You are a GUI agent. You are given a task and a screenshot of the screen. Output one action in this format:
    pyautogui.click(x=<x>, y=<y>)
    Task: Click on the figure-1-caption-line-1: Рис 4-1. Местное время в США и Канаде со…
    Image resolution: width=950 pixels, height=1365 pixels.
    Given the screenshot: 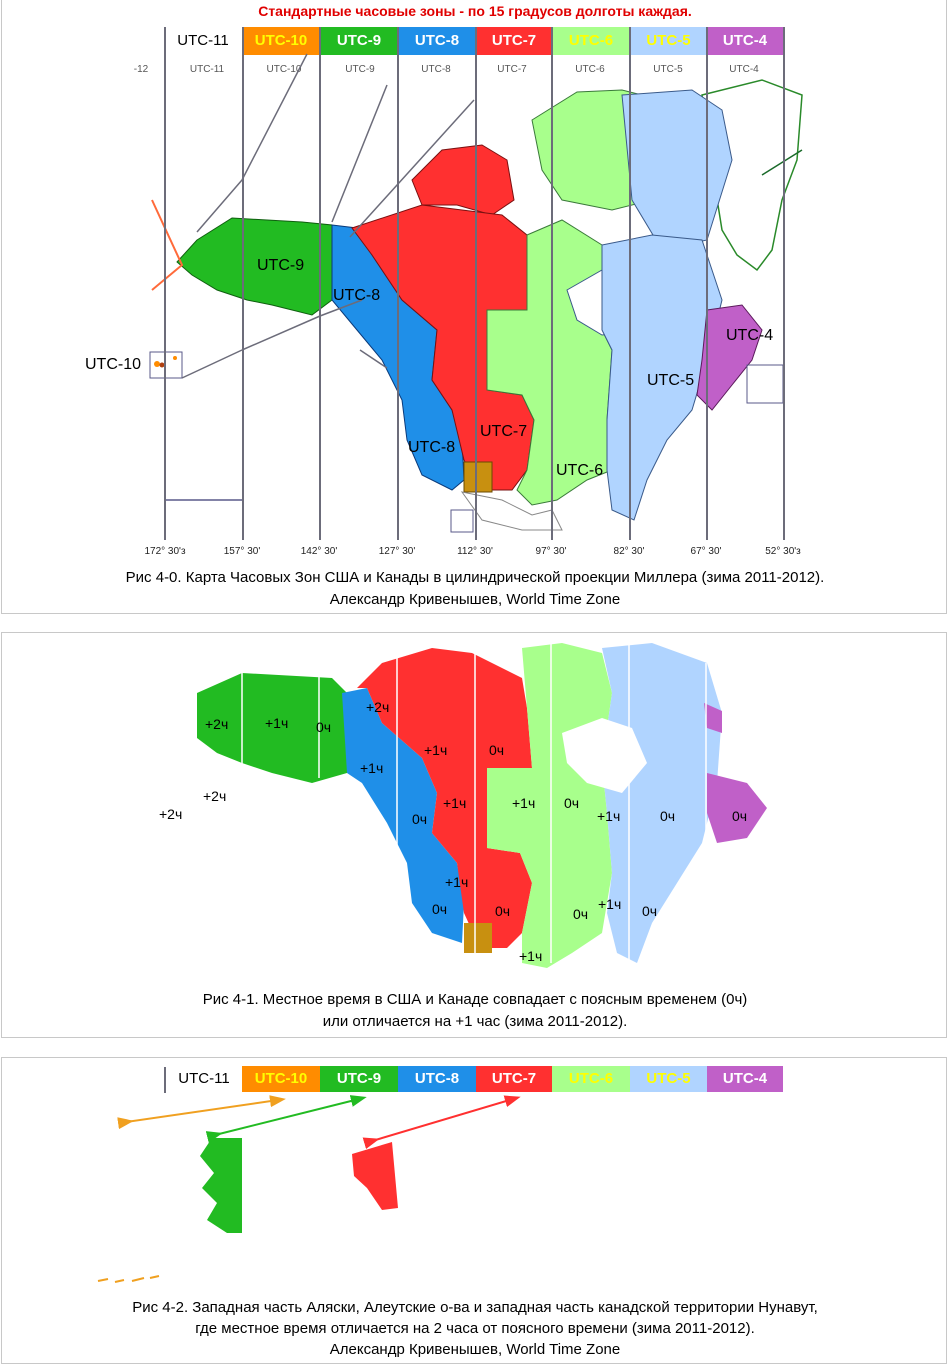 What is the action you would take?
    pyautogui.click(x=475, y=999)
    